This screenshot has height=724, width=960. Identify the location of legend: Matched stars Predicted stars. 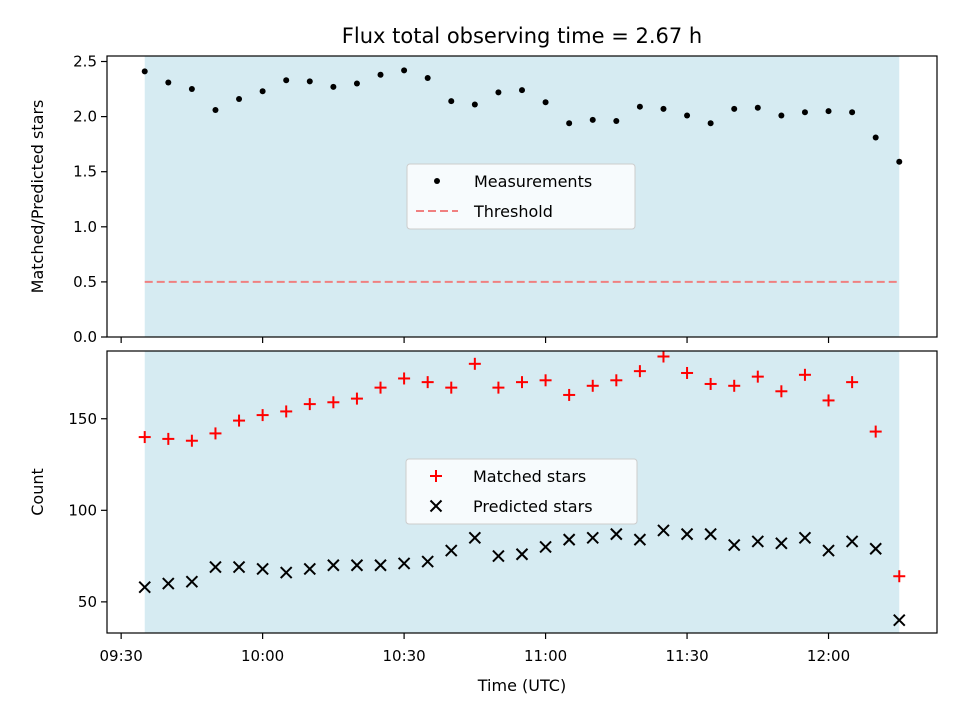
(521, 491).